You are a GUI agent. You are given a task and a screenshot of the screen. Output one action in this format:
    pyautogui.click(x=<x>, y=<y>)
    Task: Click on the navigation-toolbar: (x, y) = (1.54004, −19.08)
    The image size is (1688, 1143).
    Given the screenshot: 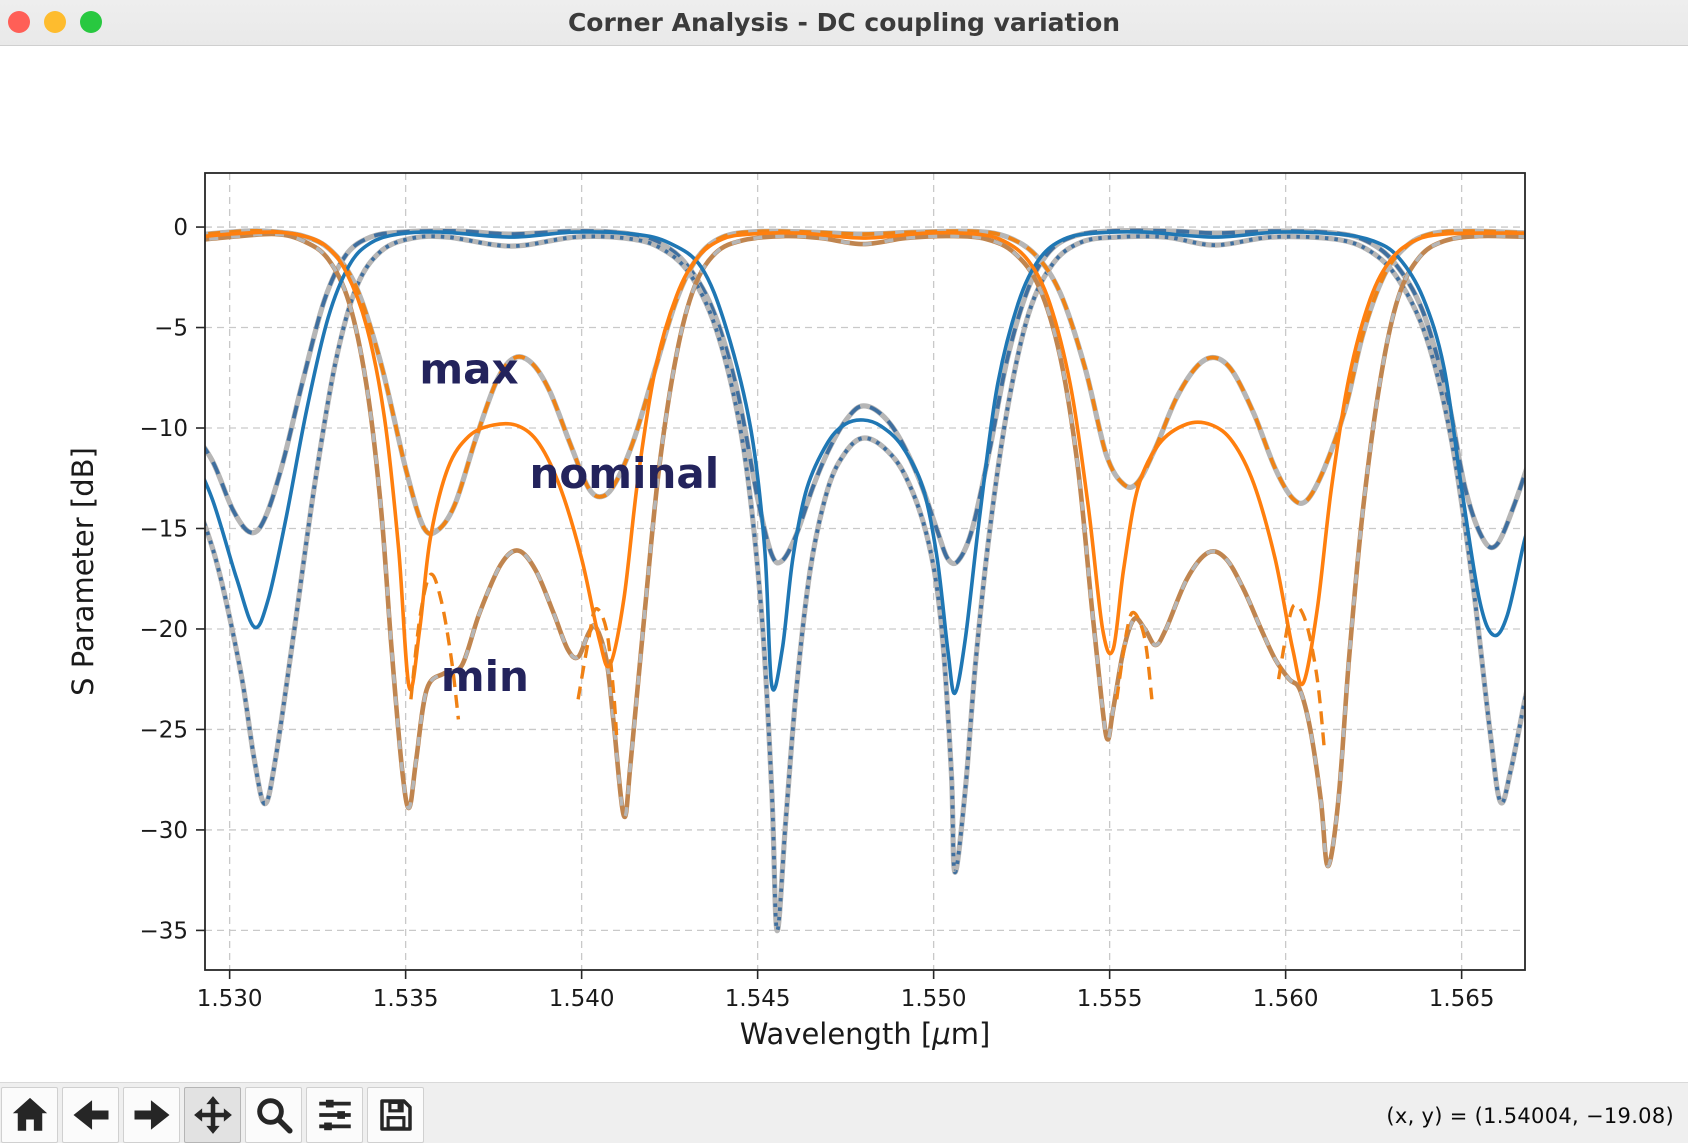 What is the action you would take?
    pyautogui.click(x=844, y=1112)
    